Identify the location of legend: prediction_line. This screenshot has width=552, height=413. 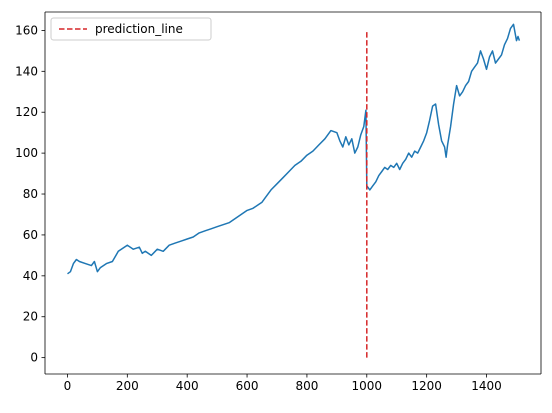
(131, 29).